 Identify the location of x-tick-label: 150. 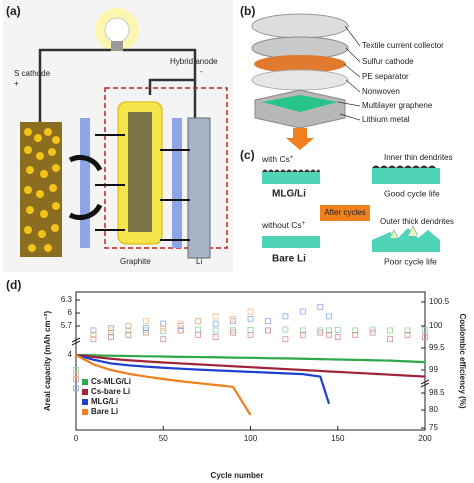
(338, 438).